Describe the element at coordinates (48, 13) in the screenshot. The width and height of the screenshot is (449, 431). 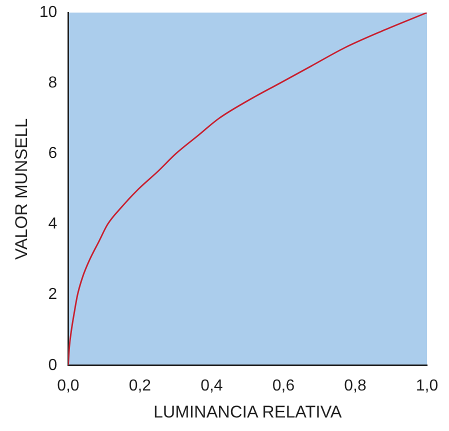
I see `y-tick-label: 10` at that location.